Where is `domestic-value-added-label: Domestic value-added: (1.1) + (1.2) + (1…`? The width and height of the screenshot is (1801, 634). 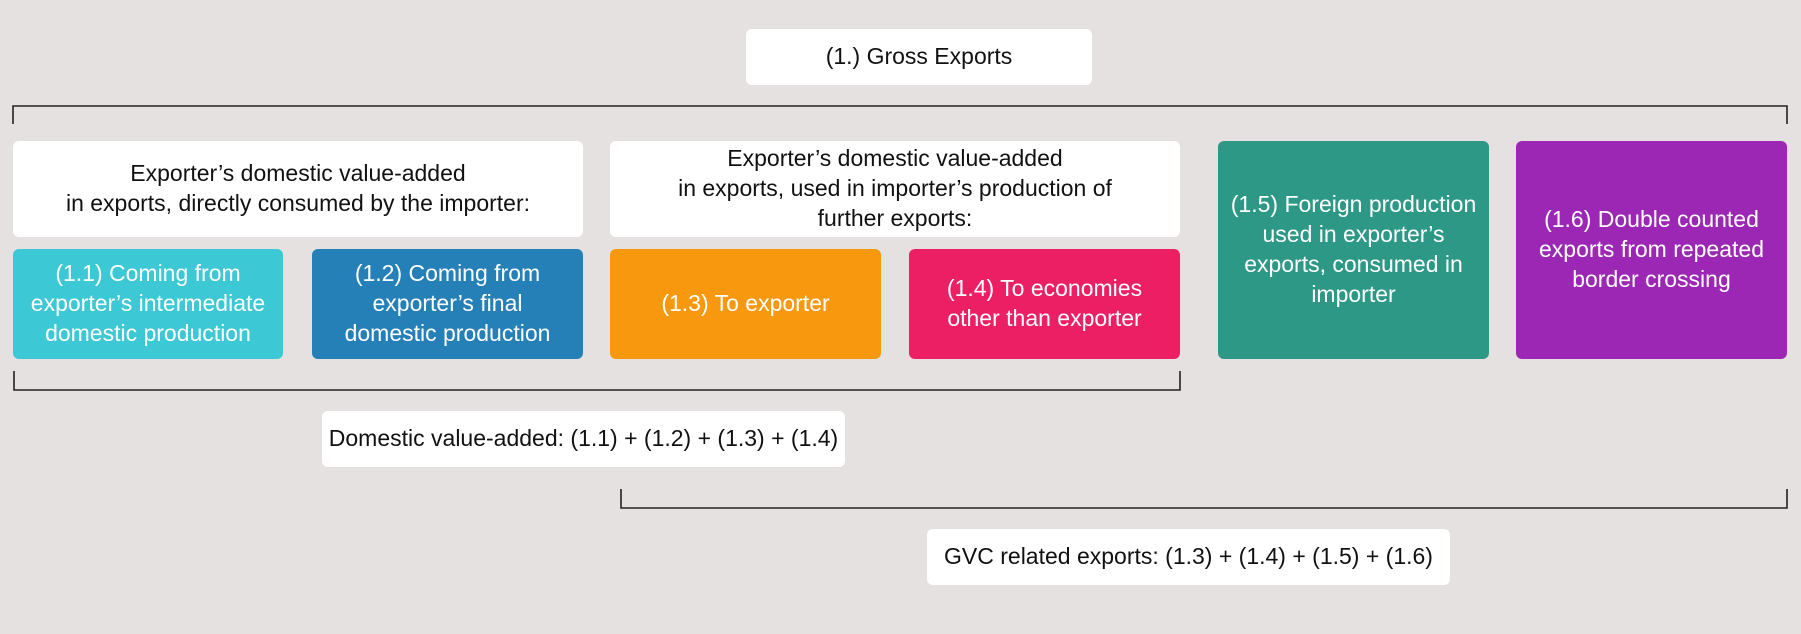
domestic-value-added-label: Domestic value-added: (1.1) + (1.2) + (1… is located at coordinates (583, 438).